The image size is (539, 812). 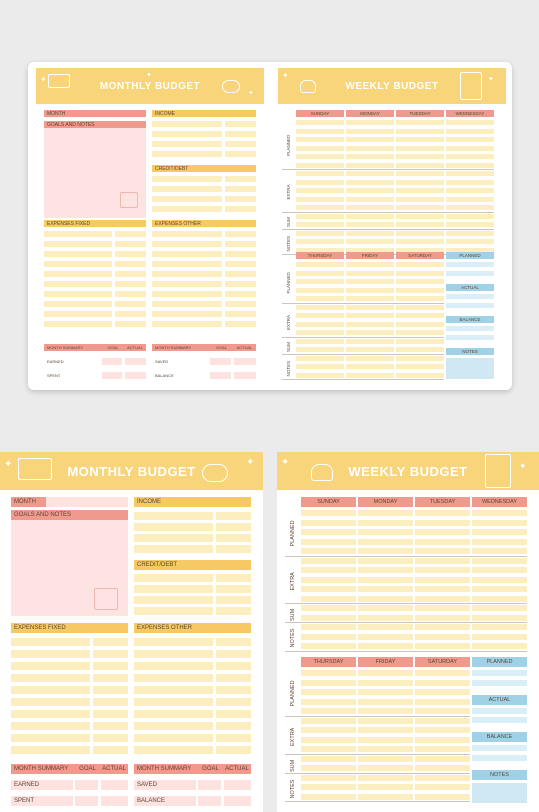 What do you see at coordinates (470, 368) in the screenshot?
I see `notes-area` at bounding box center [470, 368].